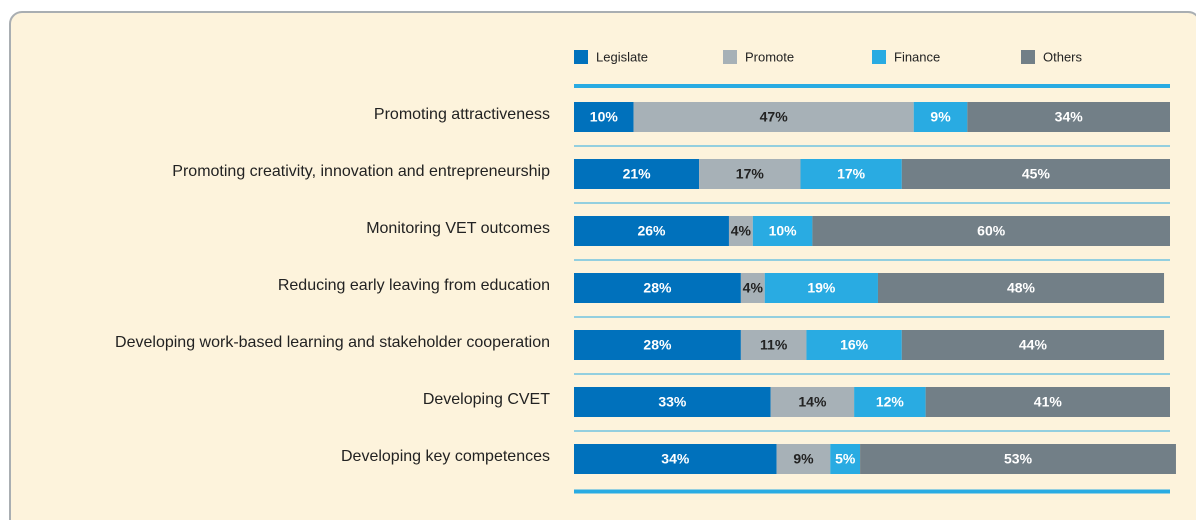  What do you see at coordinates (872, 86) in the screenshot?
I see `top-rule` at bounding box center [872, 86].